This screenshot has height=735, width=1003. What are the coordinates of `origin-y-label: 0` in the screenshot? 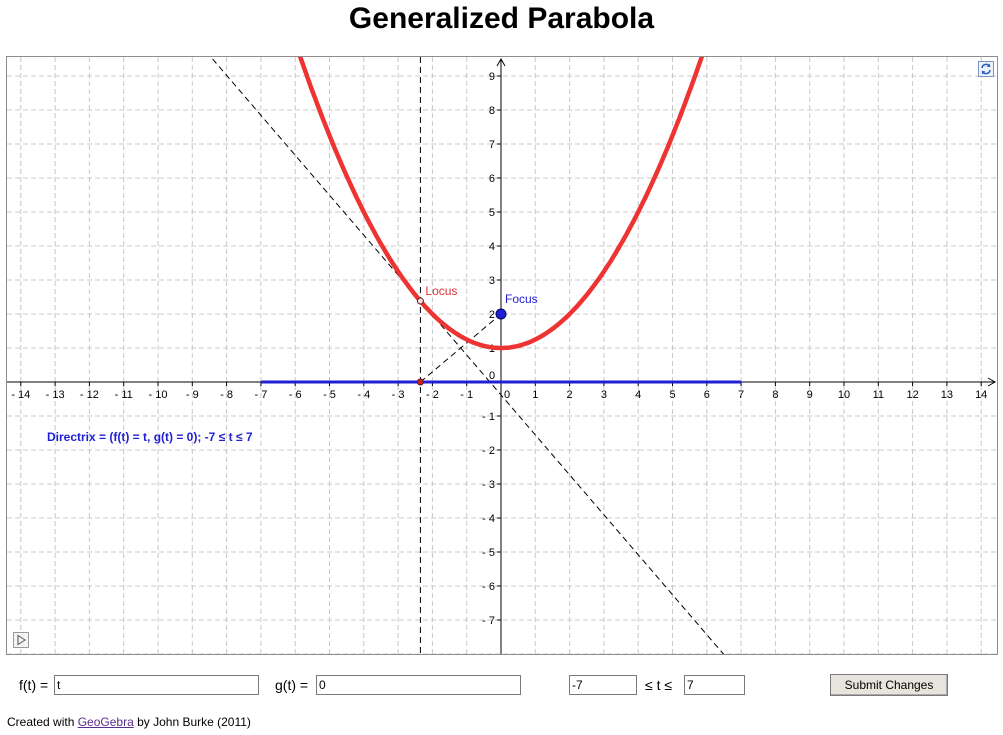 It's located at (492, 376).